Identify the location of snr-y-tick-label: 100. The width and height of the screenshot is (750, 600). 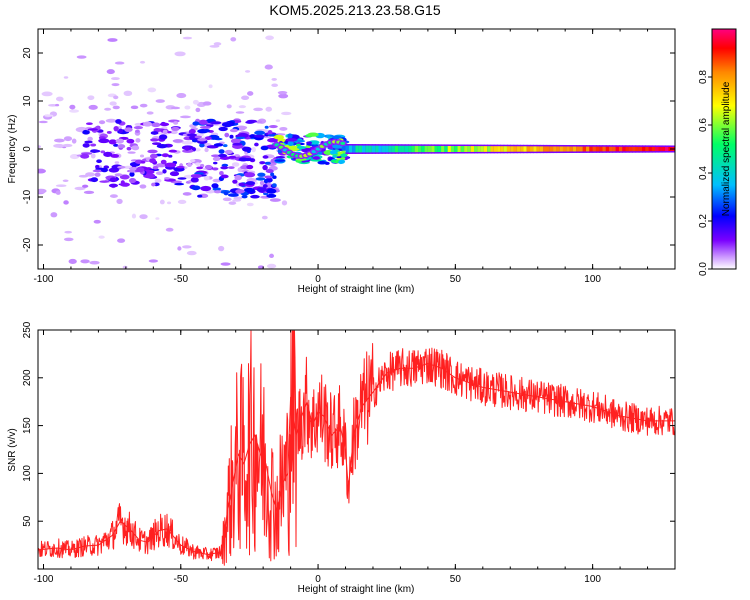
(27, 473).